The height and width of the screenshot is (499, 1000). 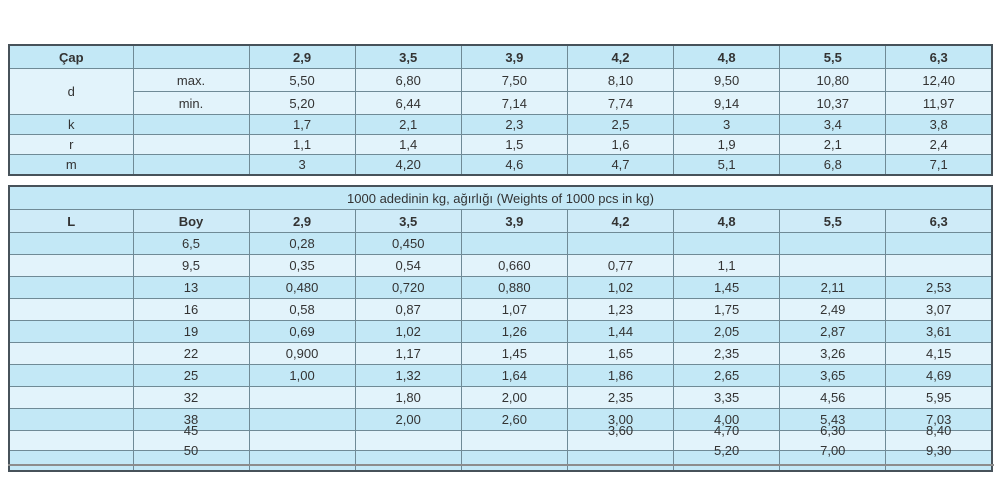 I want to click on value-cell: 0,35, so click(x=302, y=265).